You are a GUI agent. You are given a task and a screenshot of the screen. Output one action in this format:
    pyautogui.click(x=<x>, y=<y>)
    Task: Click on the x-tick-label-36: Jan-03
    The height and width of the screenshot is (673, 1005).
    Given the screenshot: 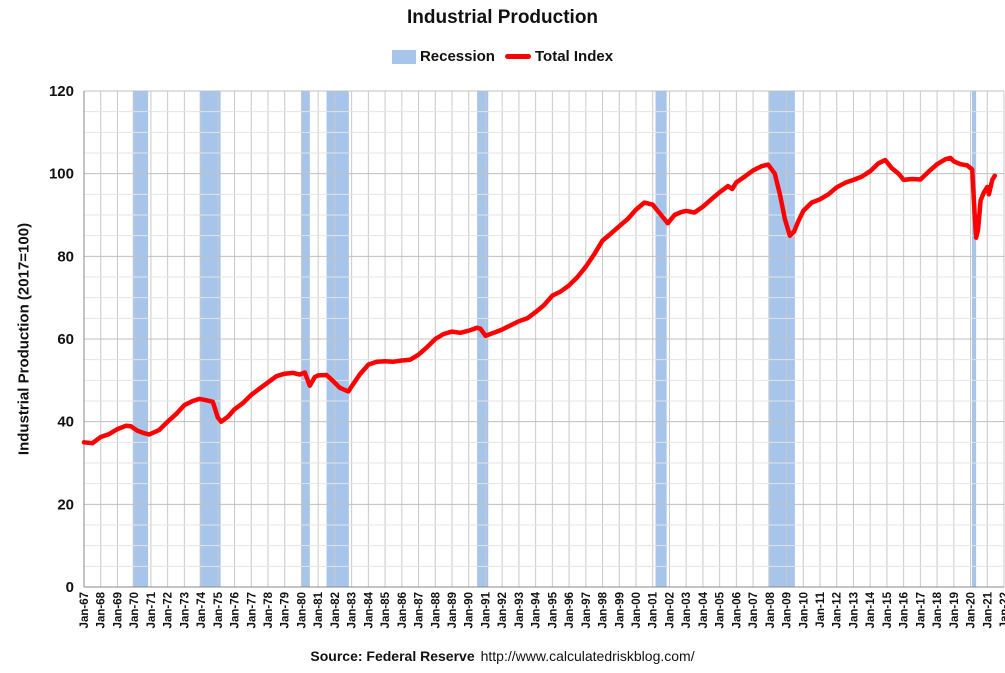 What is the action you would take?
    pyautogui.click(x=687, y=610)
    